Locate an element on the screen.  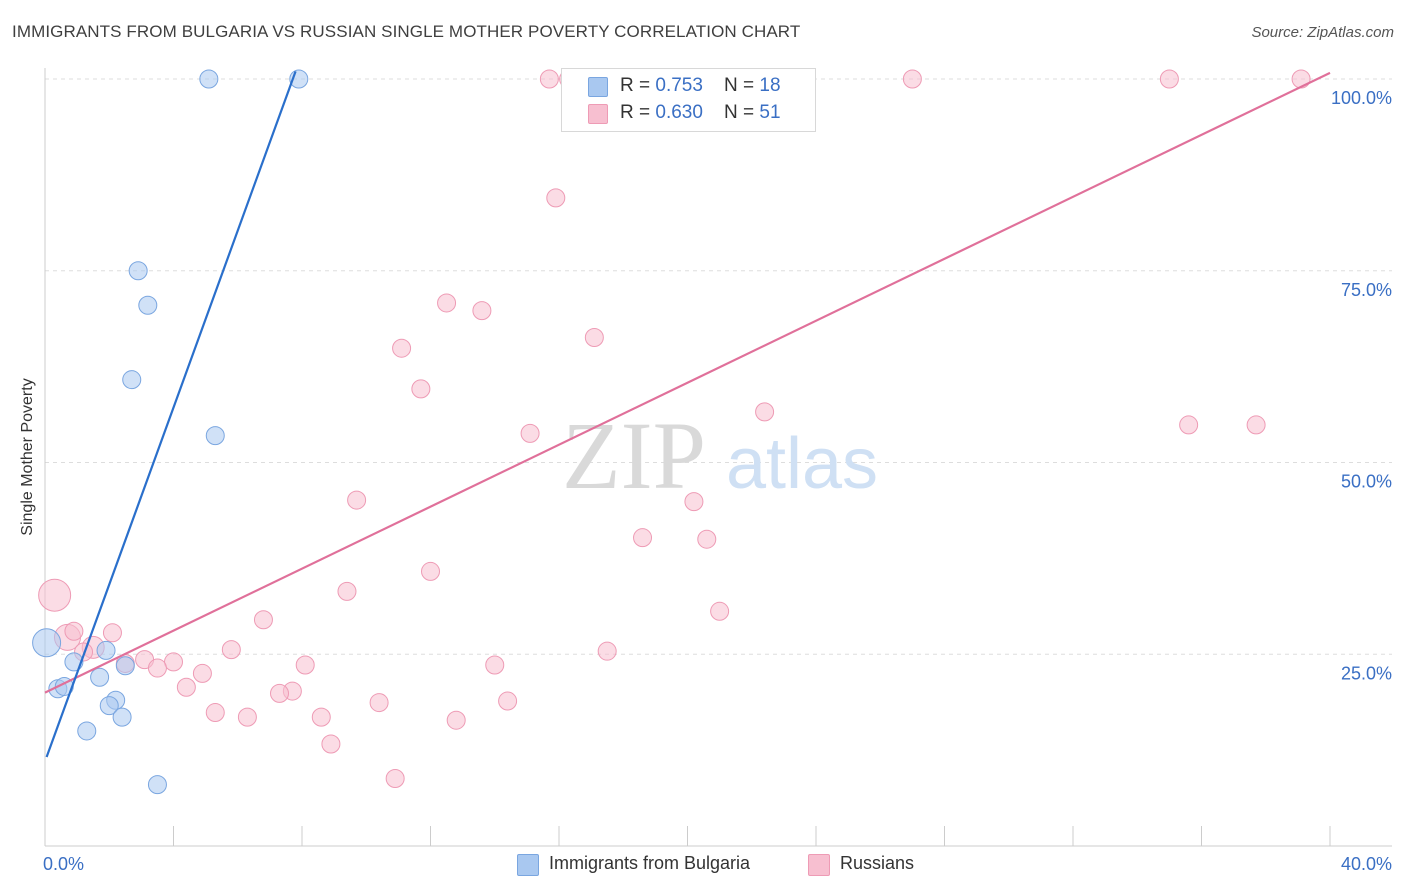
y-tick-label: 25.0% is located at coordinates (1366, 673).